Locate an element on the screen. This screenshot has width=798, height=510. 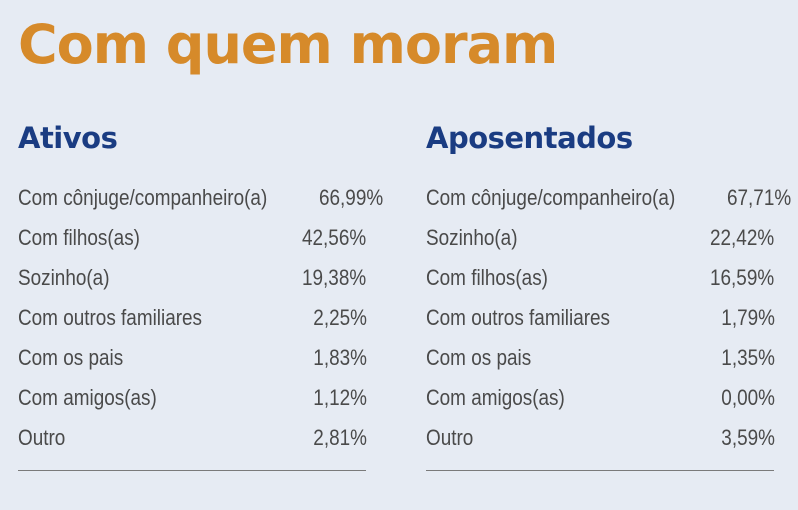
aposentados-heading: Aposentados is located at coordinates (529, 138).